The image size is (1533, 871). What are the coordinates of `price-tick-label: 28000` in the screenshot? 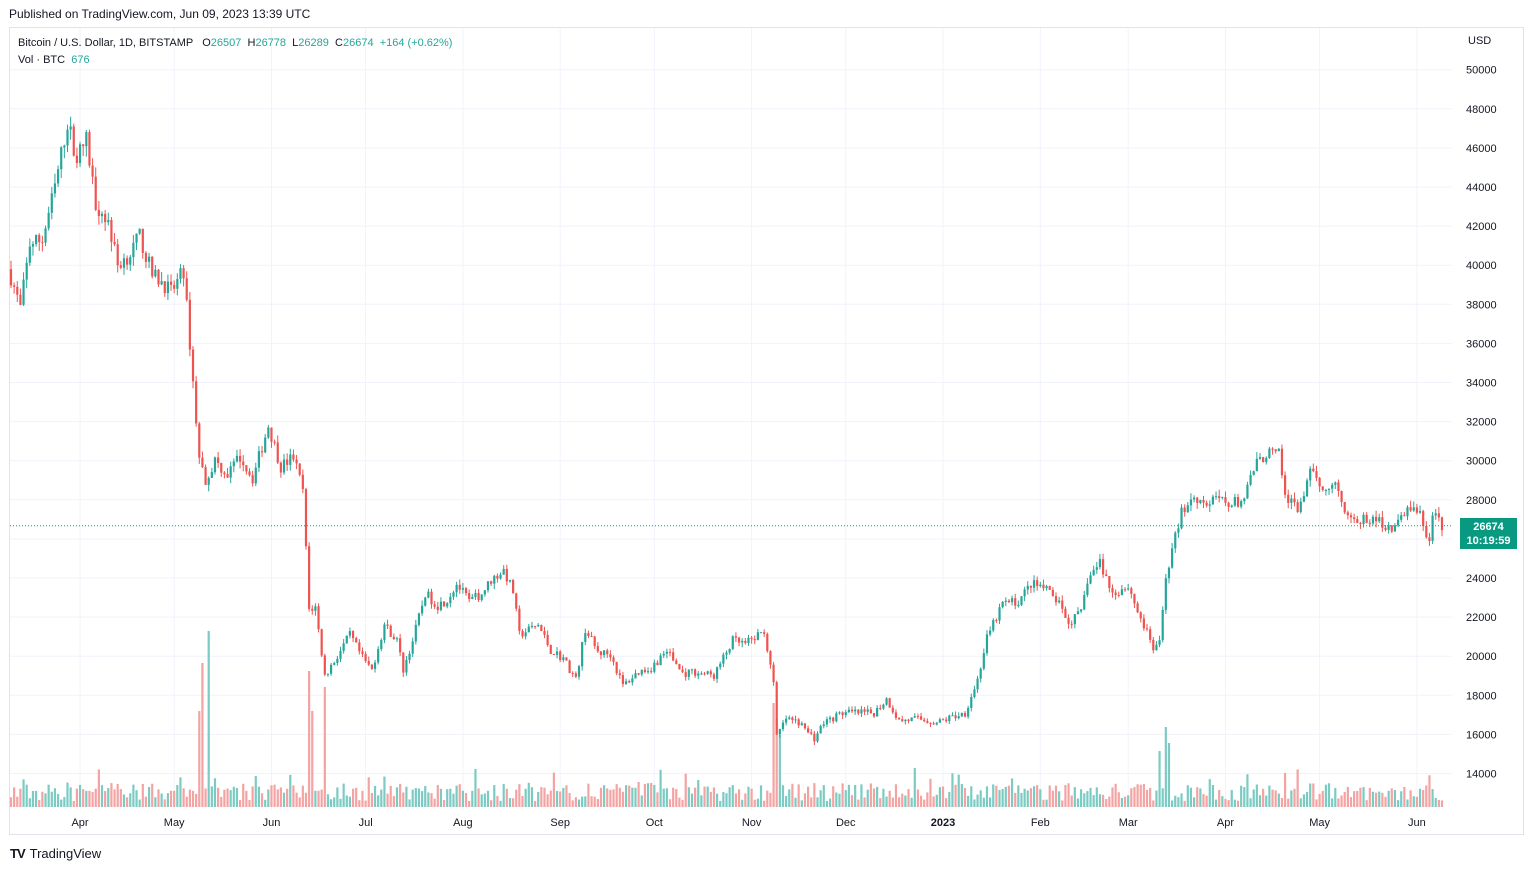 It's located at (1481, 501).